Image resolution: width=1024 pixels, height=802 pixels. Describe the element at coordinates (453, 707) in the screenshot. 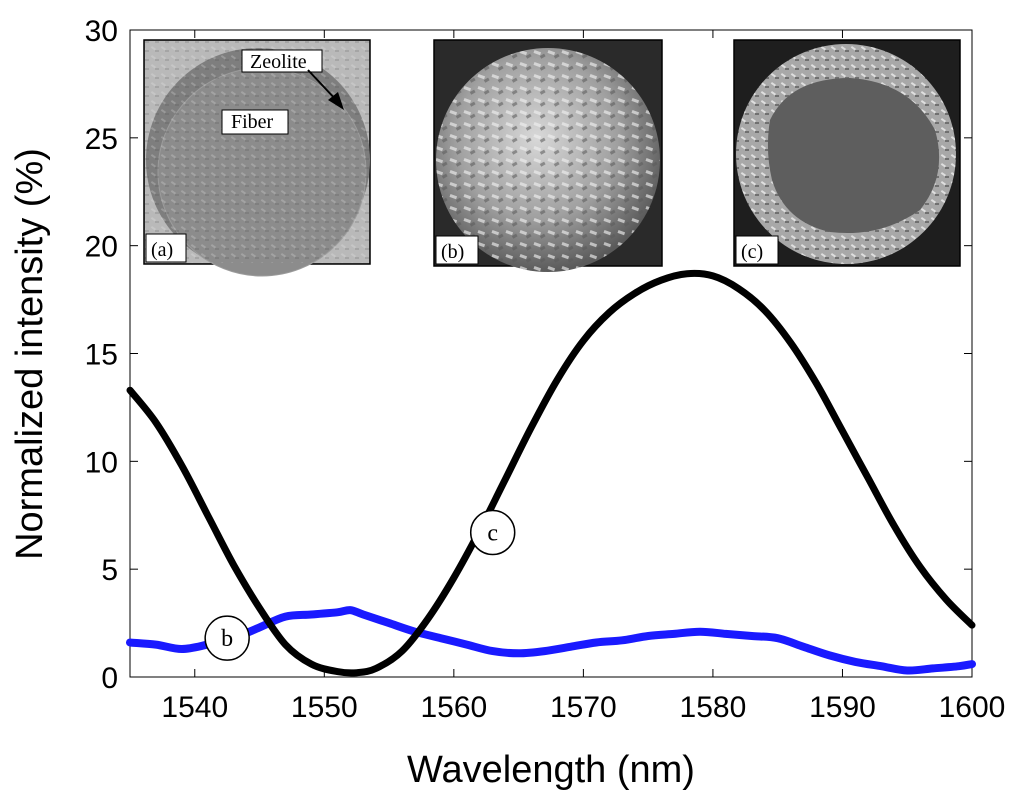

I see `x-tick-label: 1560` at that location.